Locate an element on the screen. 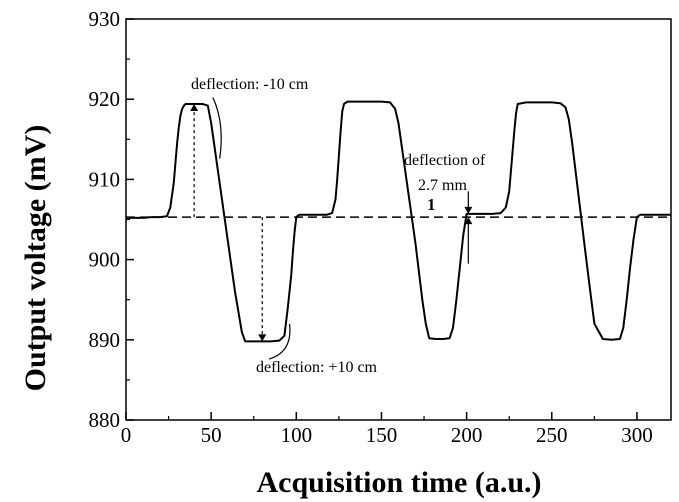  leader-minus is located at coordinates (217, 128).